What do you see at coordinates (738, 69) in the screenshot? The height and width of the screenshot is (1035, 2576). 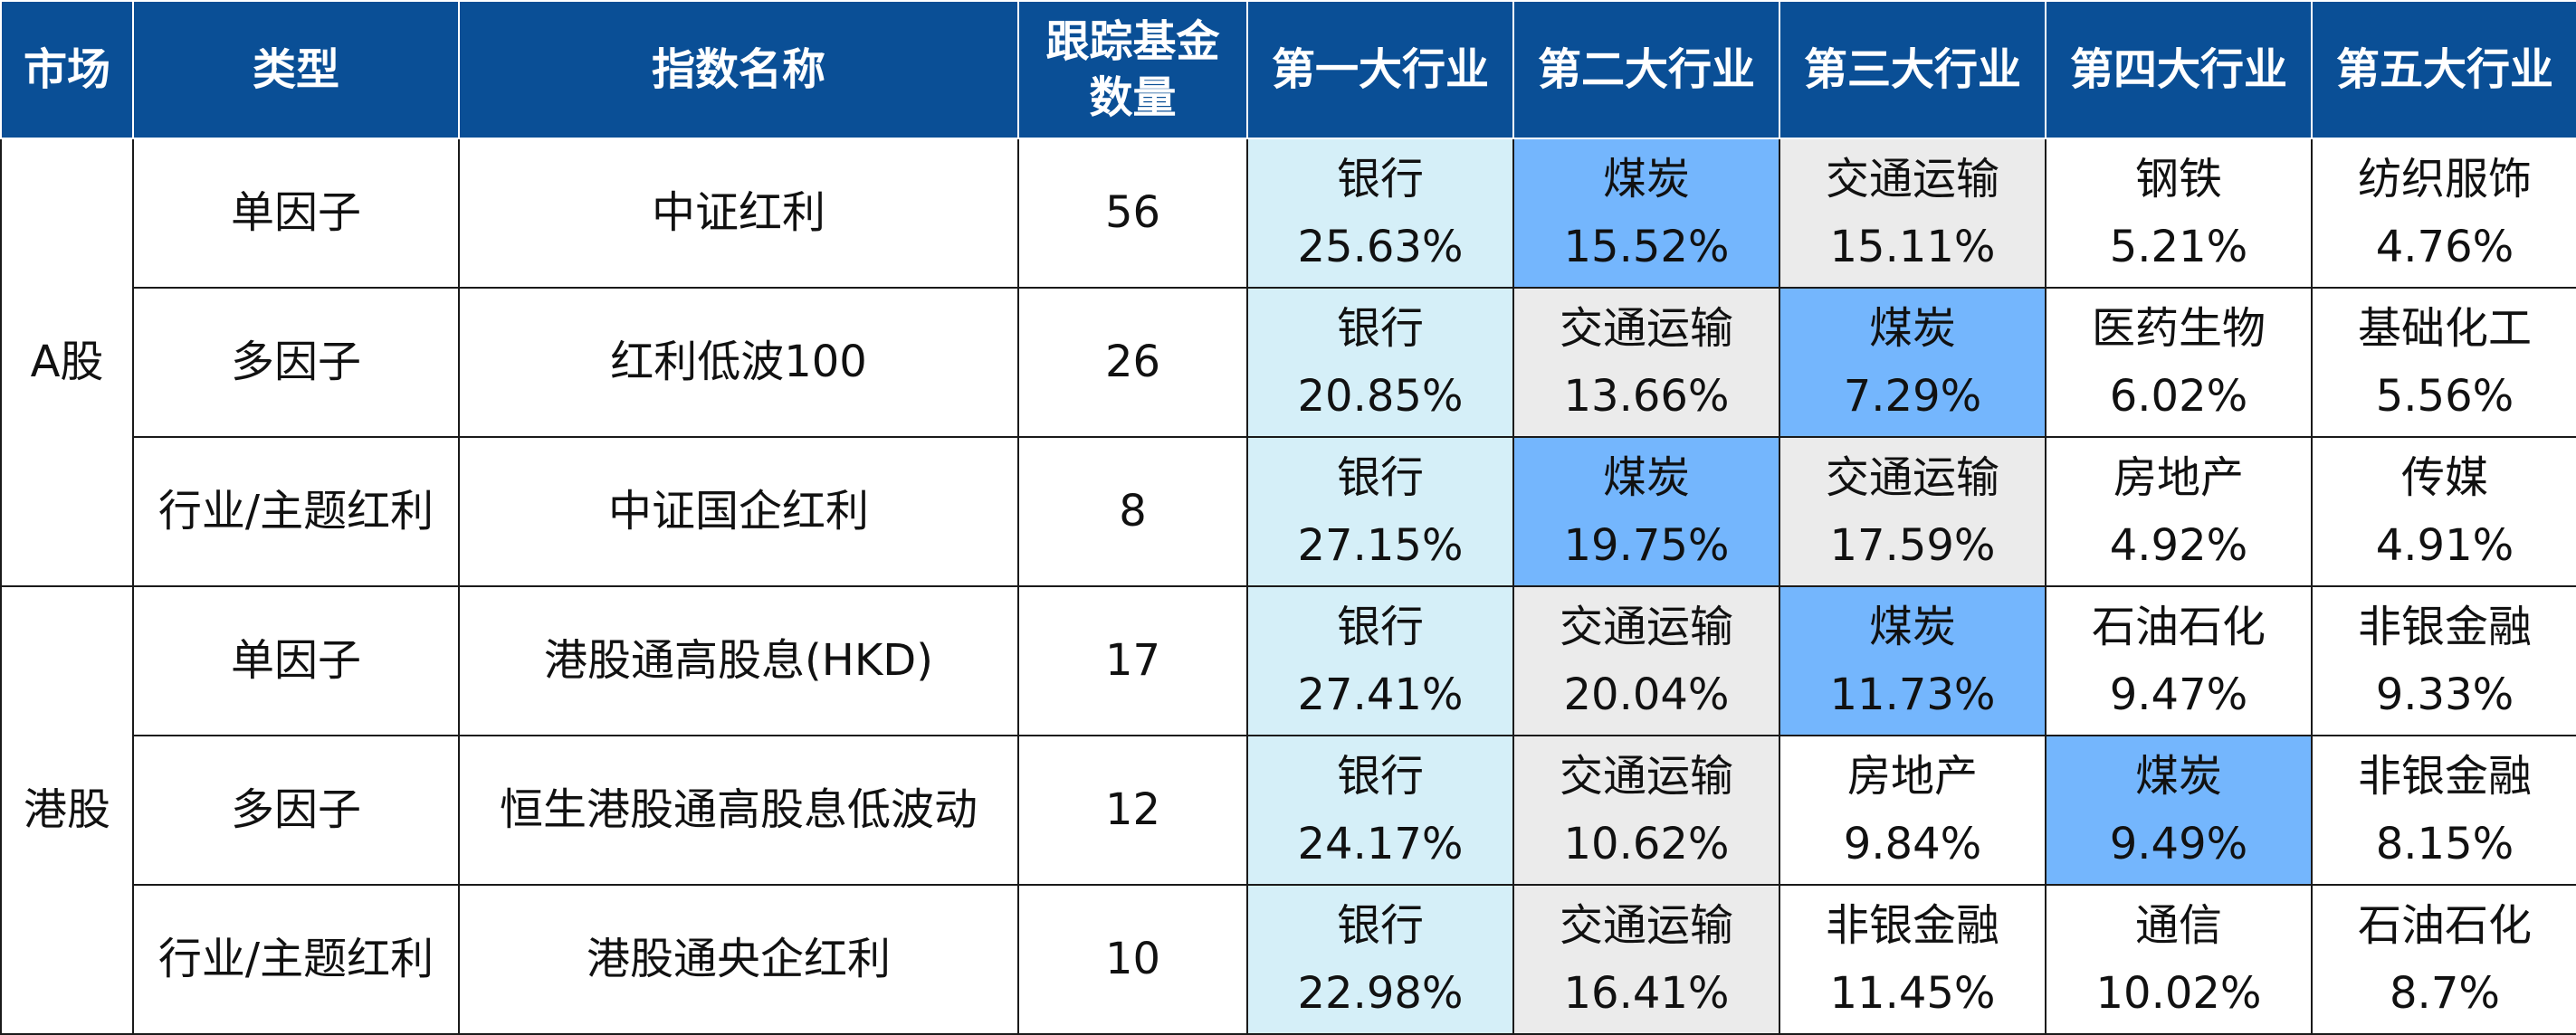 I see `header-index-name: 指数名称` at bounding box center [738, 69].